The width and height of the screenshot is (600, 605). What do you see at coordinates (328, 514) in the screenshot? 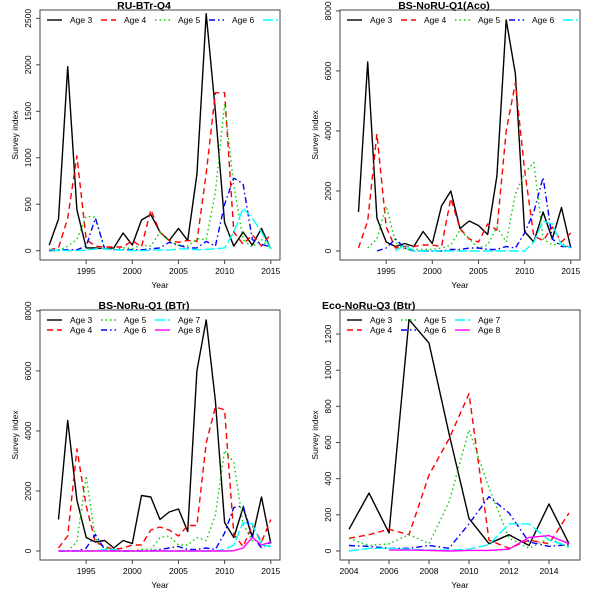
I see `y-tick-label: 200` at bounding box center [328, 514].